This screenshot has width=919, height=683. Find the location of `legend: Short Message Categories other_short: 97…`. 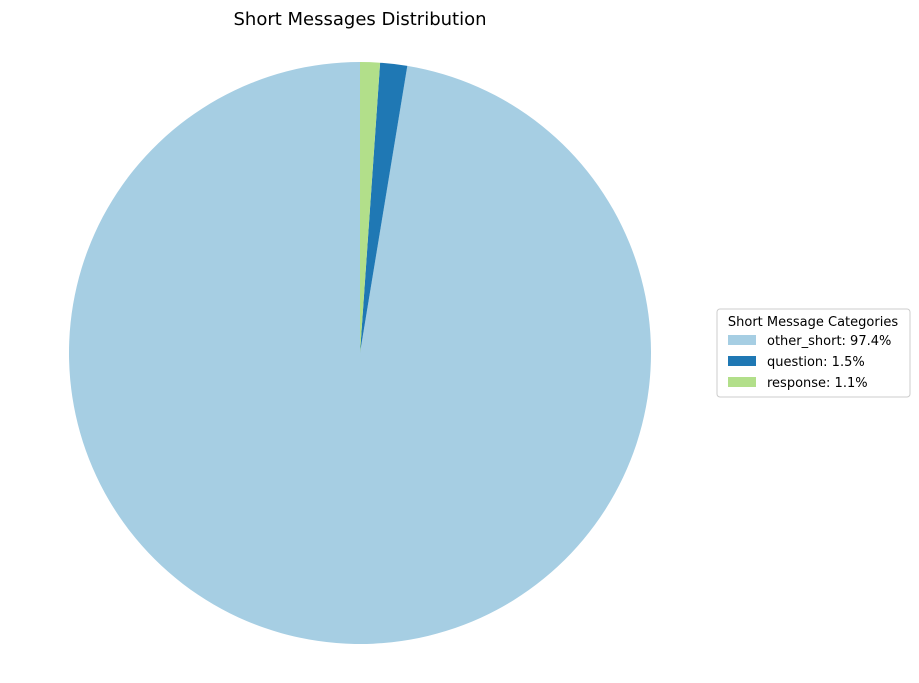

legend: Short Message Categories other_short: 97… is located at coordinates (813, 353).